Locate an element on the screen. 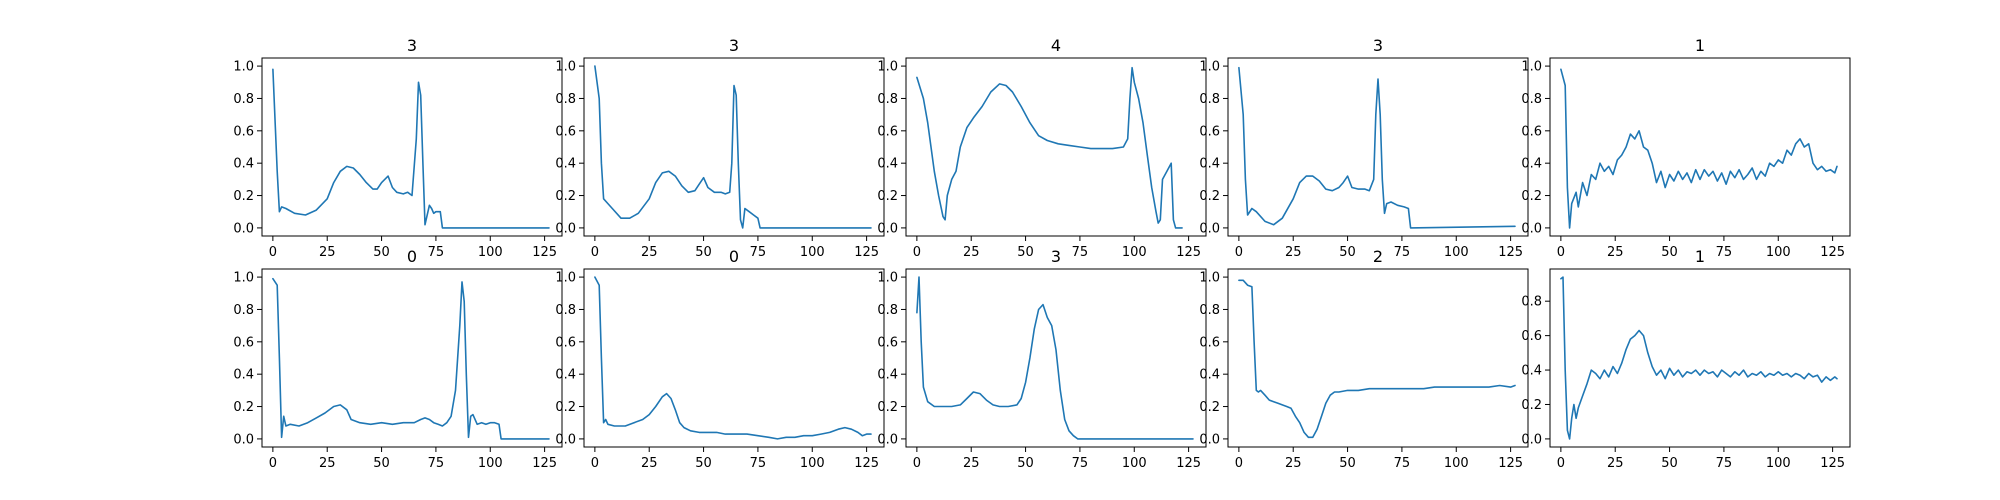 The height and width of the screenshot is (500, 2000). chart-panel: 0 25 50 75 100 125 0.0 0.2 0.4 0.6 0.8 1.0 3 is located at coordinates (1364, 148).